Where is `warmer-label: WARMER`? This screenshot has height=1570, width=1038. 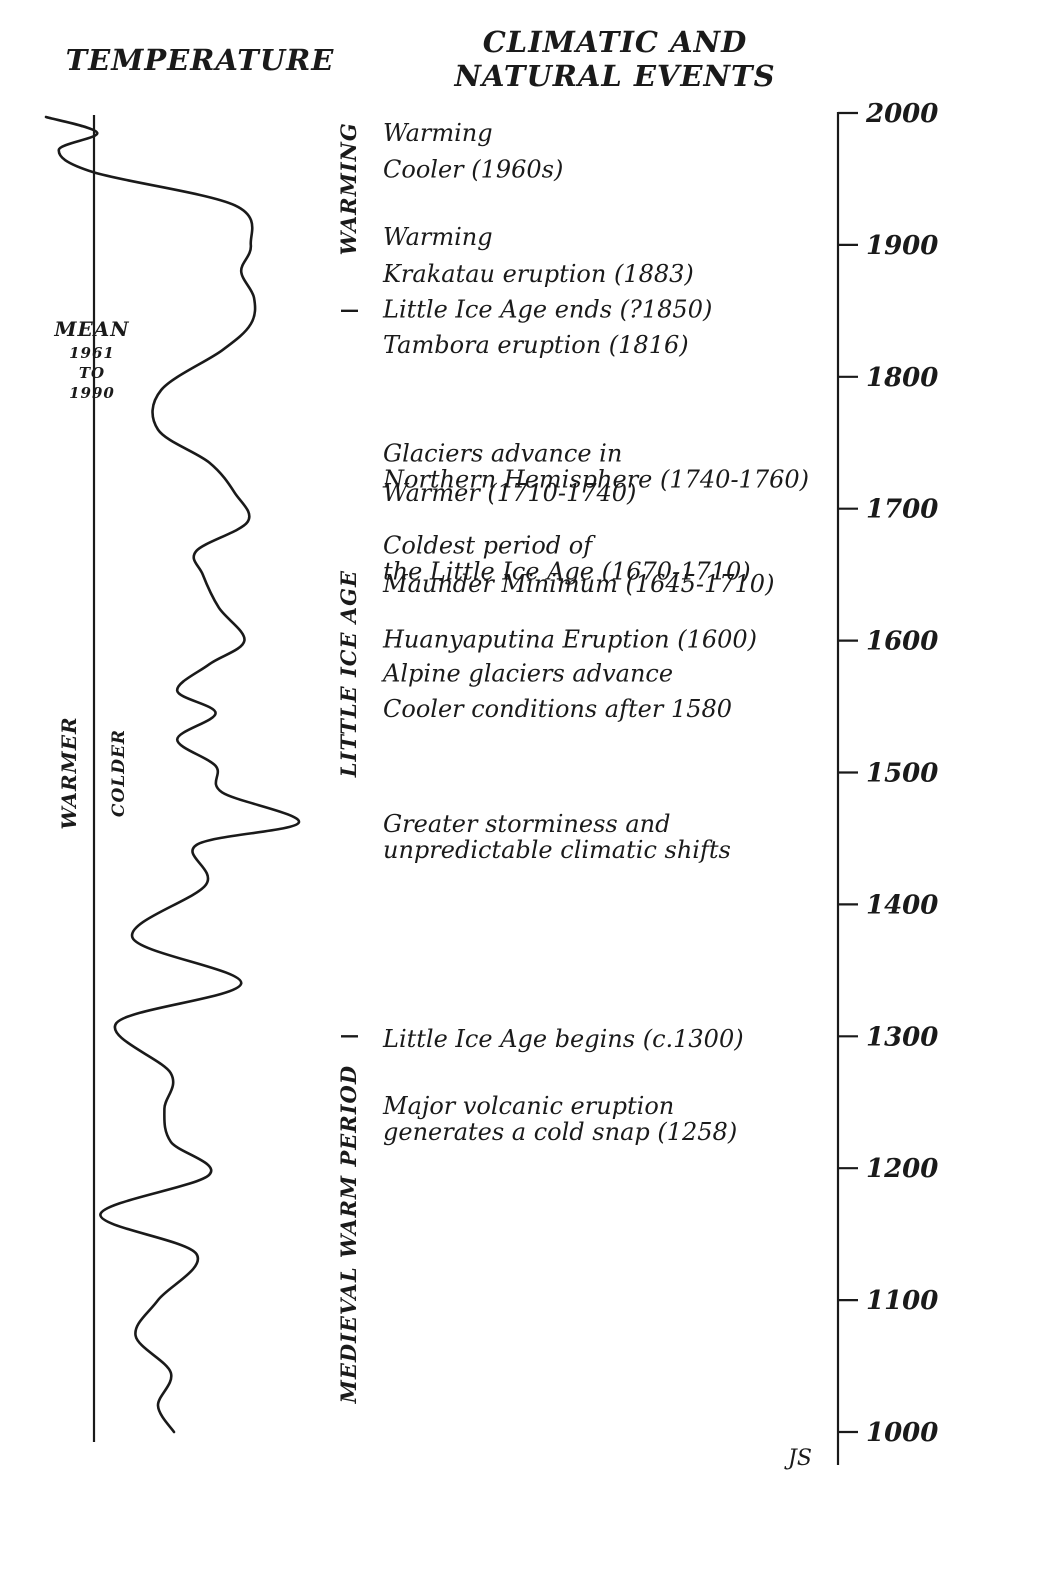
warmer-label: WARMER is located at coordinates (69, 772).